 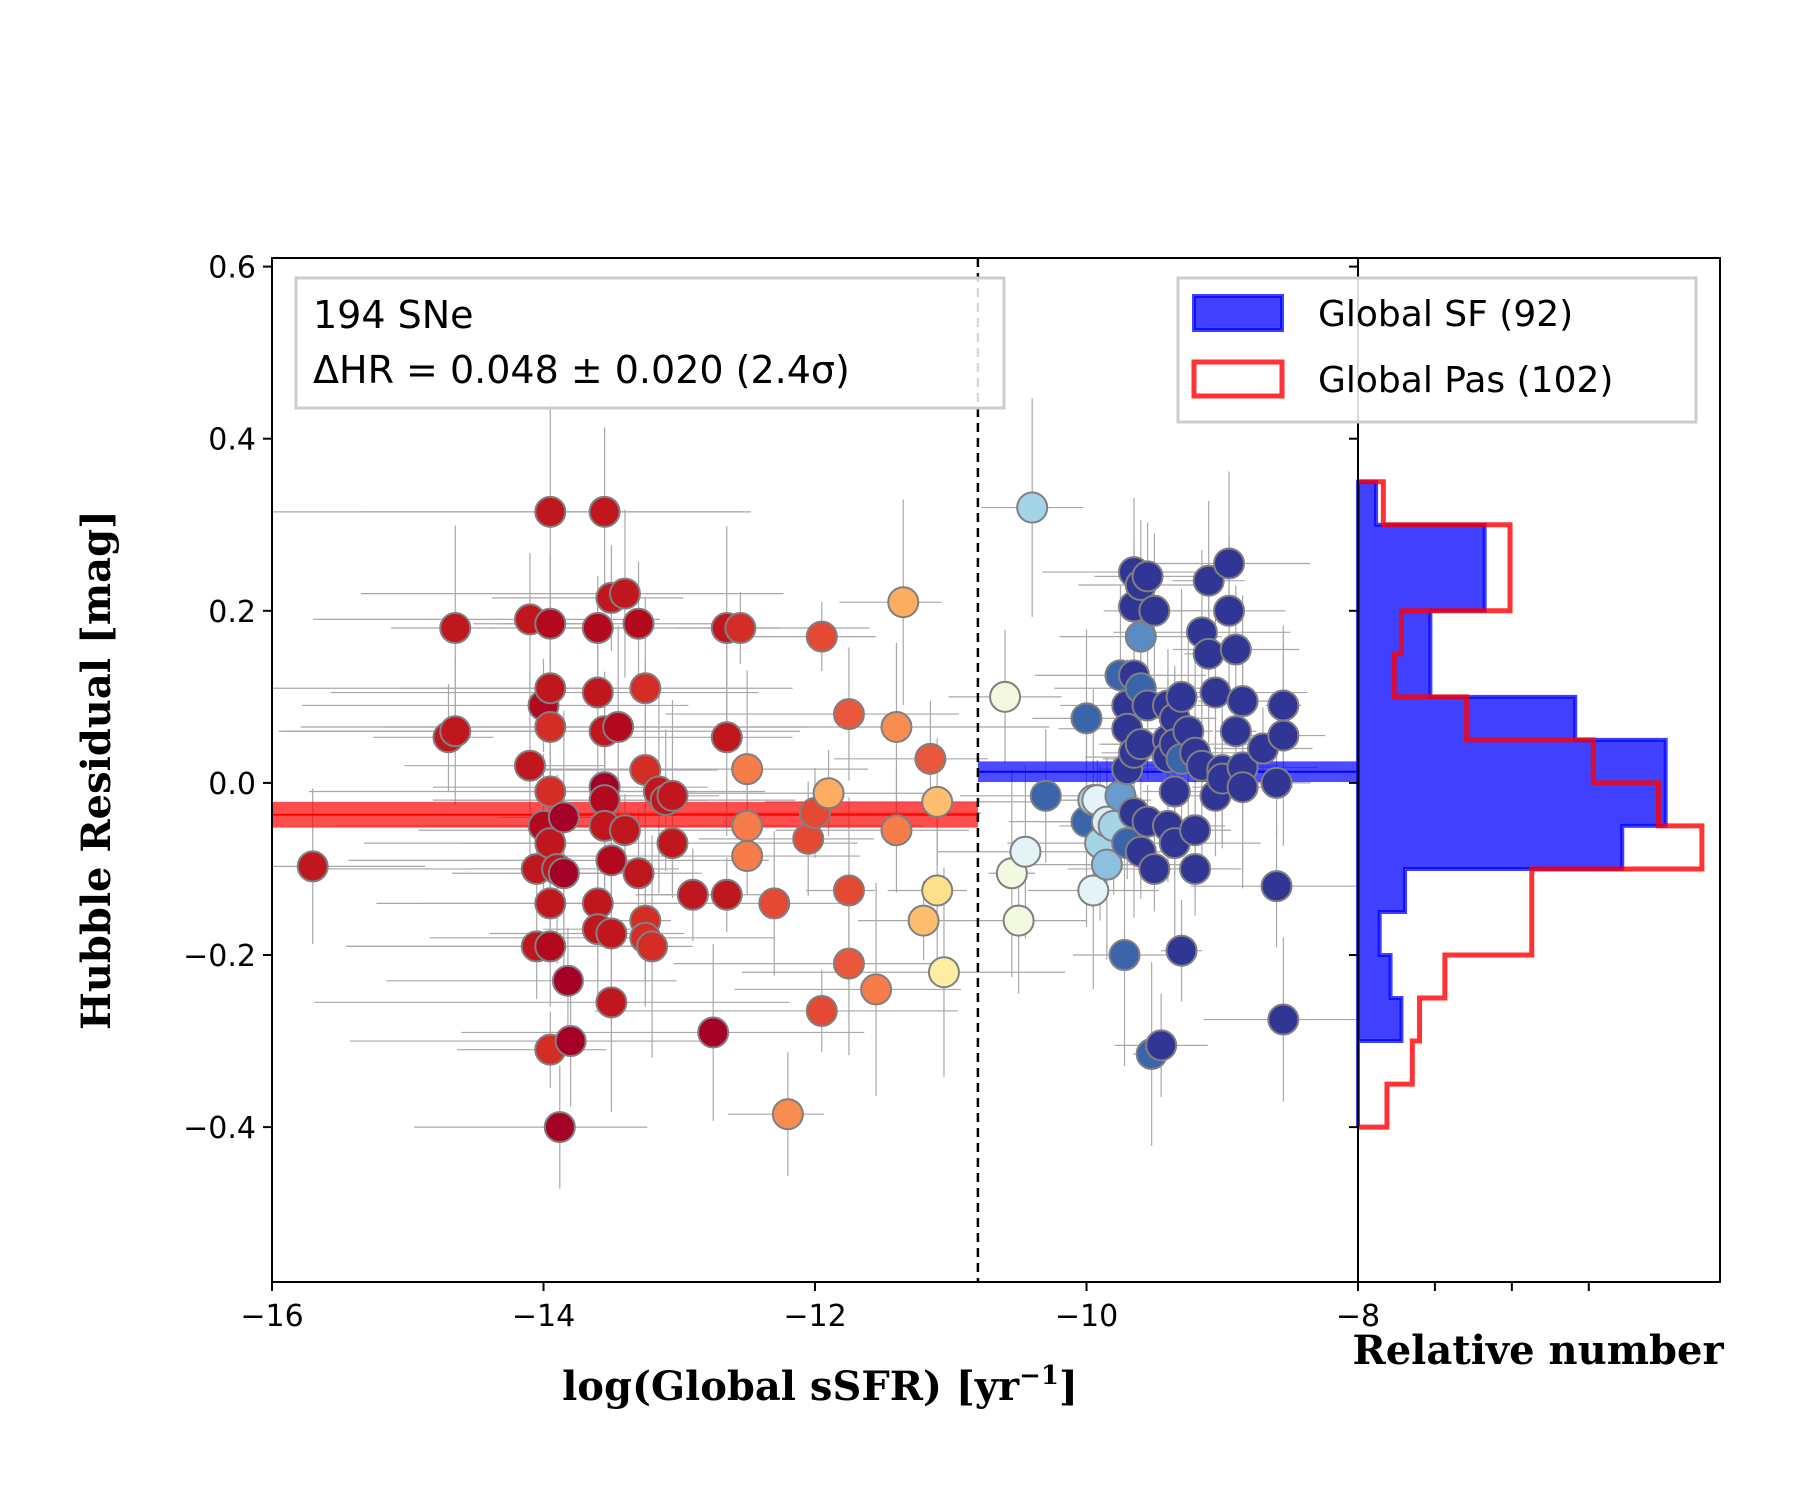 I want to click on histogram-pas, so click(x=1531, y=804).